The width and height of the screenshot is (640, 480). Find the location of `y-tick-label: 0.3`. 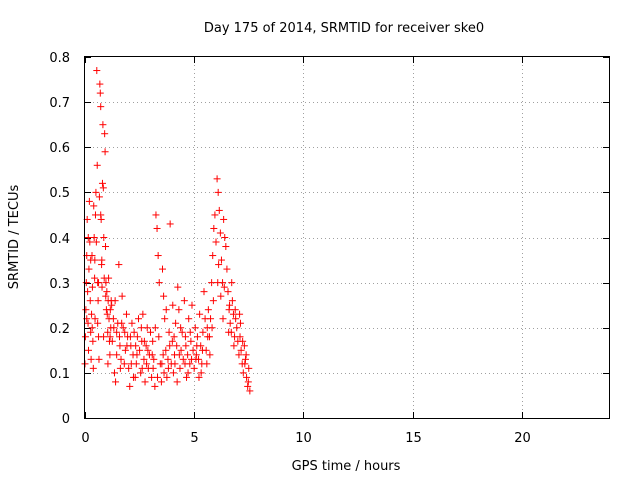

y-tick-label: 0.3 is located at coordinates (59, 284).